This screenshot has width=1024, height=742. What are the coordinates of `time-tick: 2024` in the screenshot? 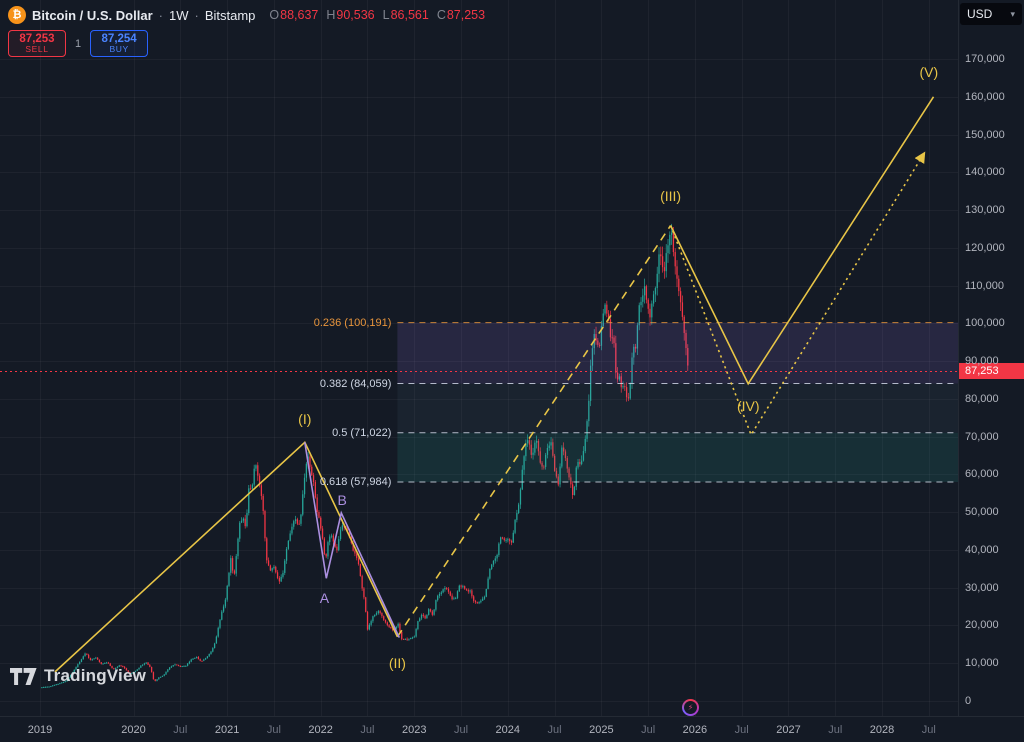 It's located at (508, 730).